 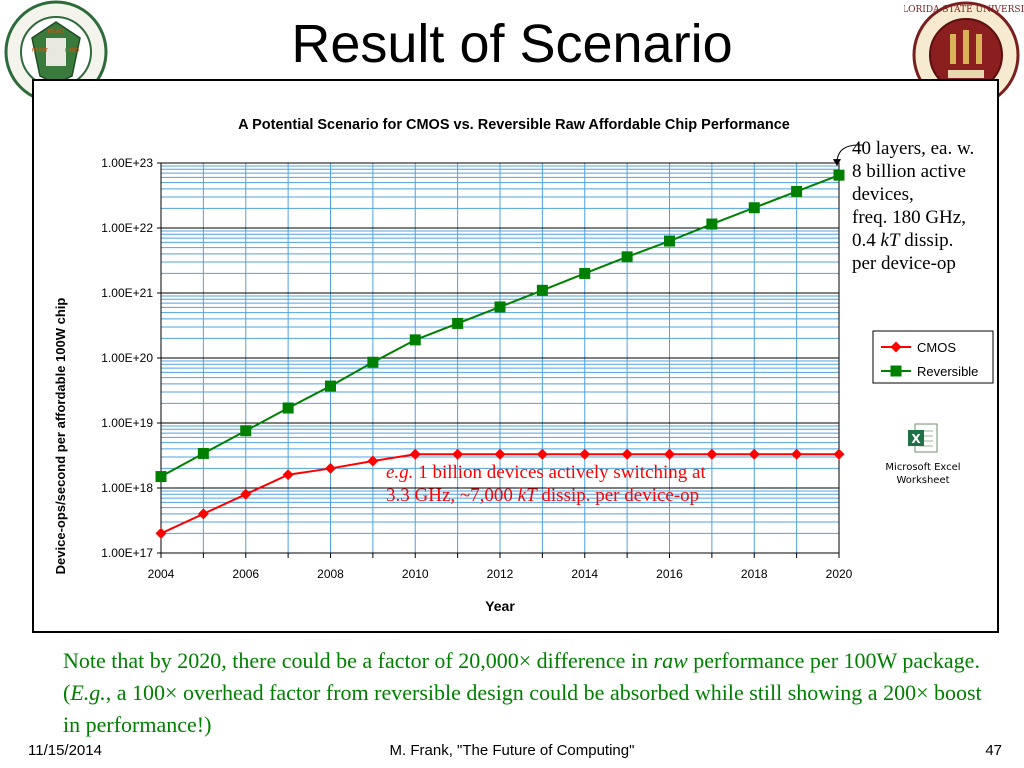 I want to click on reversible-annotation-text: dissip., so click(x=926, y=240).